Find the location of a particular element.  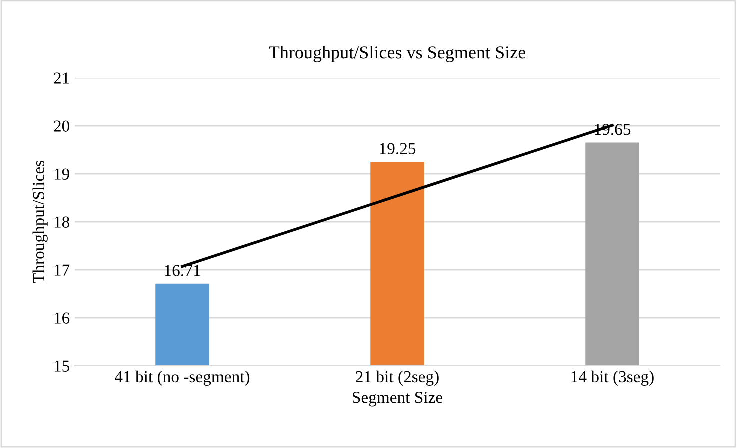

y-tick-label: 18 is located at coordinates (62, 222).